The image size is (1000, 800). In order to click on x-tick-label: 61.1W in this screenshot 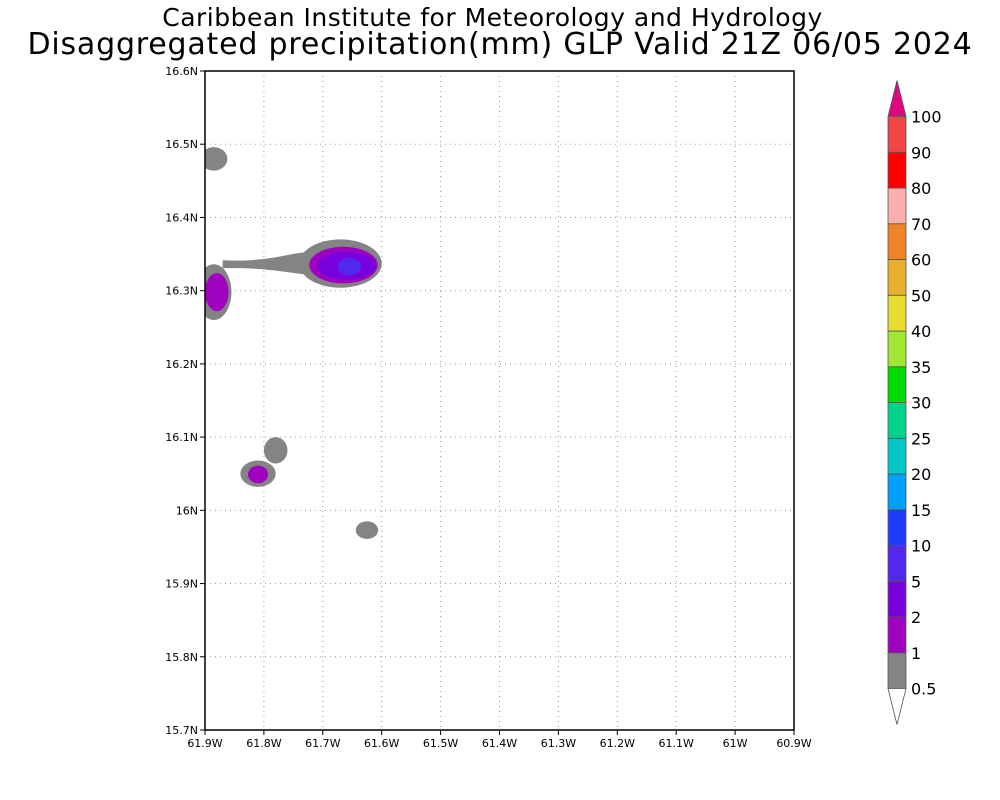, I will do `click(676, 743)`.